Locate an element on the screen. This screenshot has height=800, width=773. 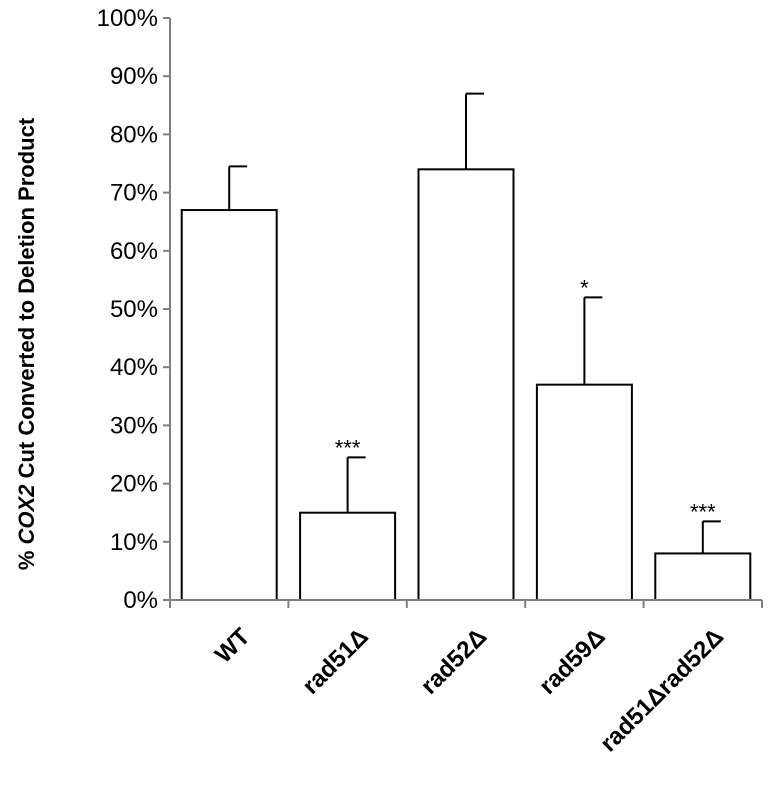
y-tick-label: 0% is located at coordinates (140, 600).